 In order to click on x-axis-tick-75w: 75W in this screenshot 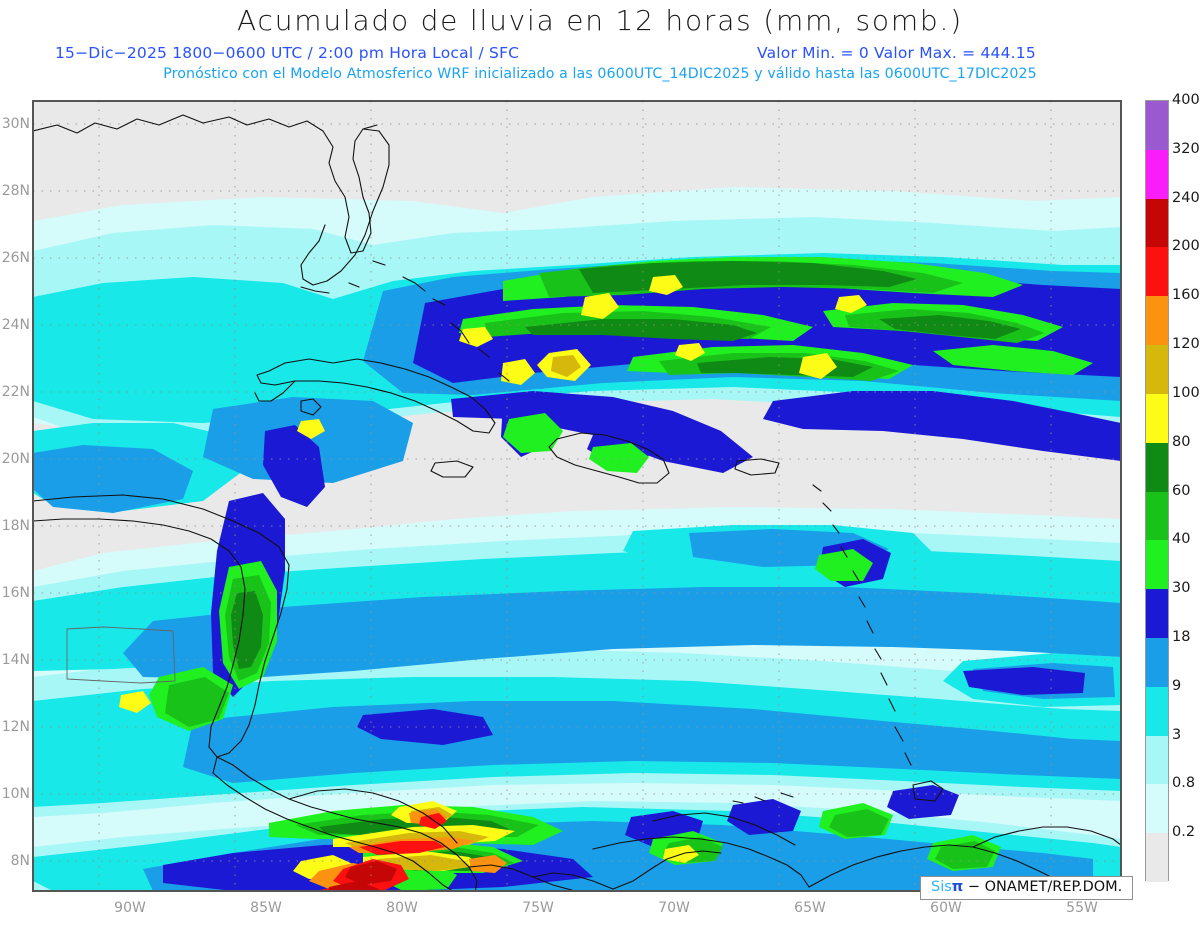, I will do `click(538, 908)`.